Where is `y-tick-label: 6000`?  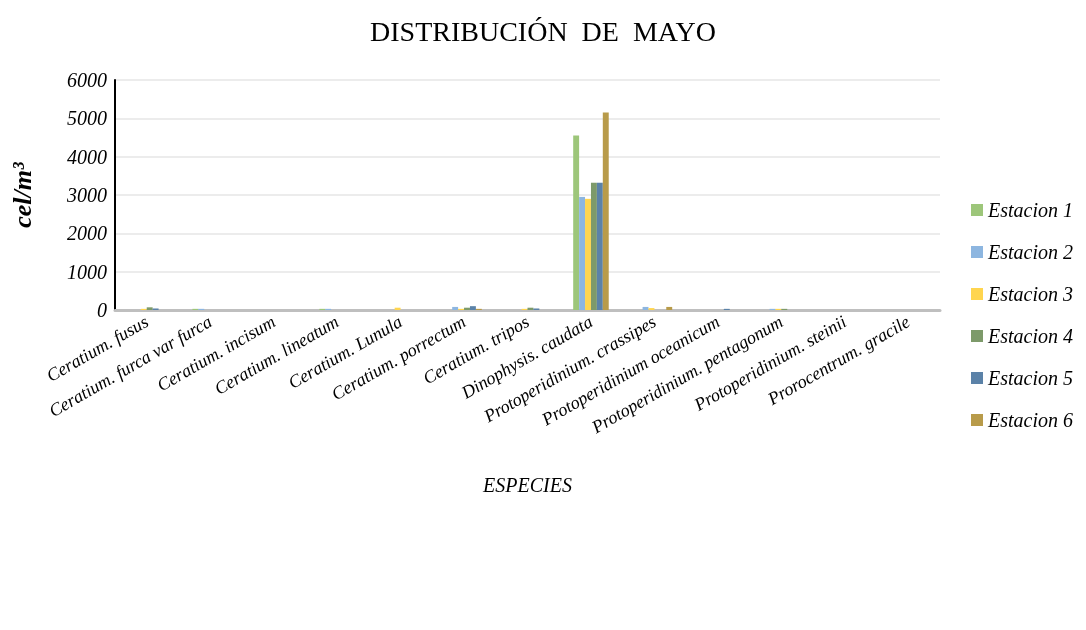 y-tick-label: 6000 is located at coordinates (87, 80).